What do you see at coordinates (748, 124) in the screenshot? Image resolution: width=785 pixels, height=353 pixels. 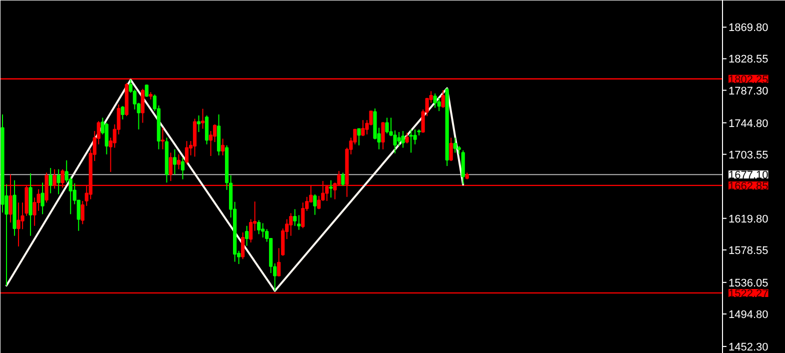 I see `y-tick-label: 1744.80` at bounding box center [748, 124].